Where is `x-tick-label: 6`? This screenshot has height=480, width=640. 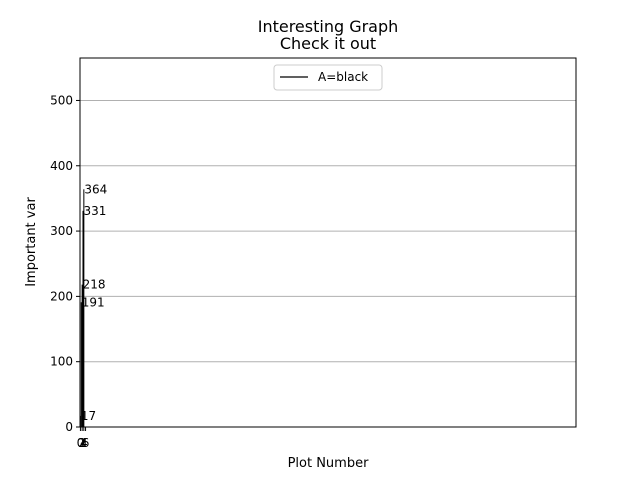 x-tick-label: 6 is located at coordinates (86, 443).